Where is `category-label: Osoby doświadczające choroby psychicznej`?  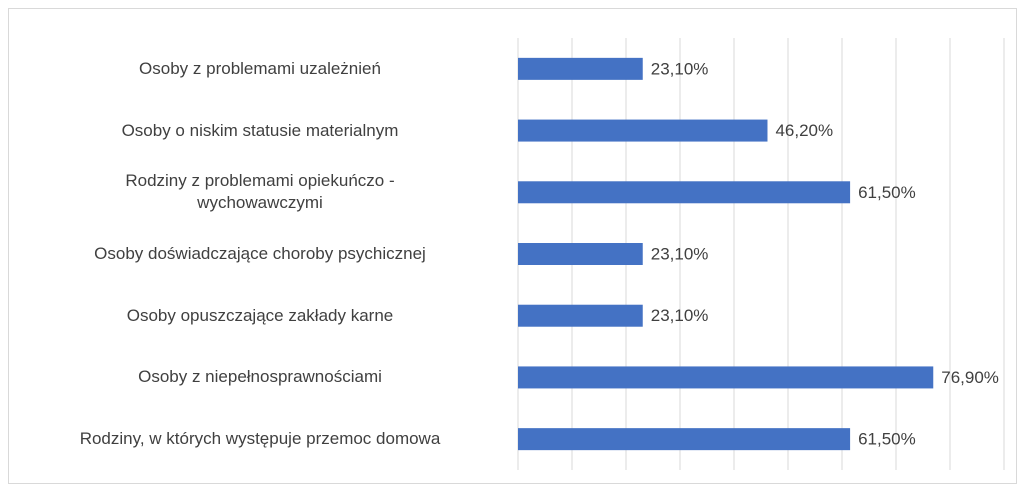 category-label: Osoby doświadczające choroby psychicznej is located at coordinates (260, 253).